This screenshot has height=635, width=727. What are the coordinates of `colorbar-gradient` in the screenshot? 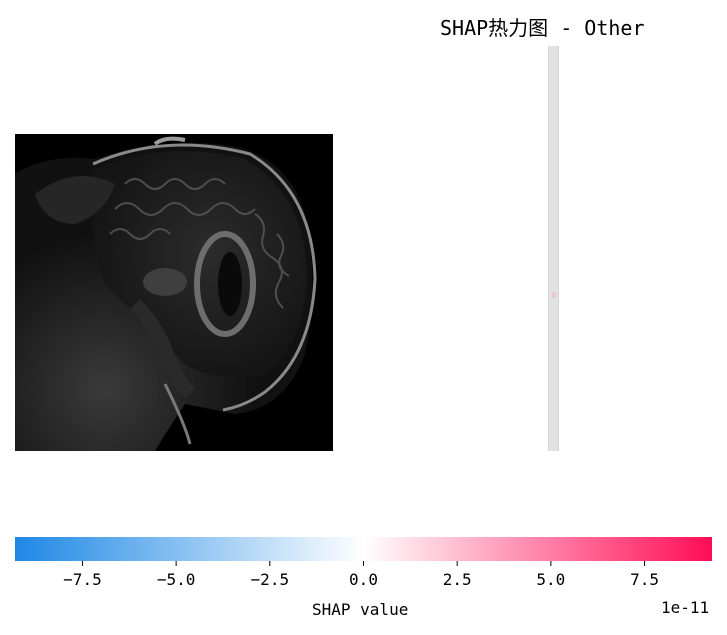 It's located at (363, 549).